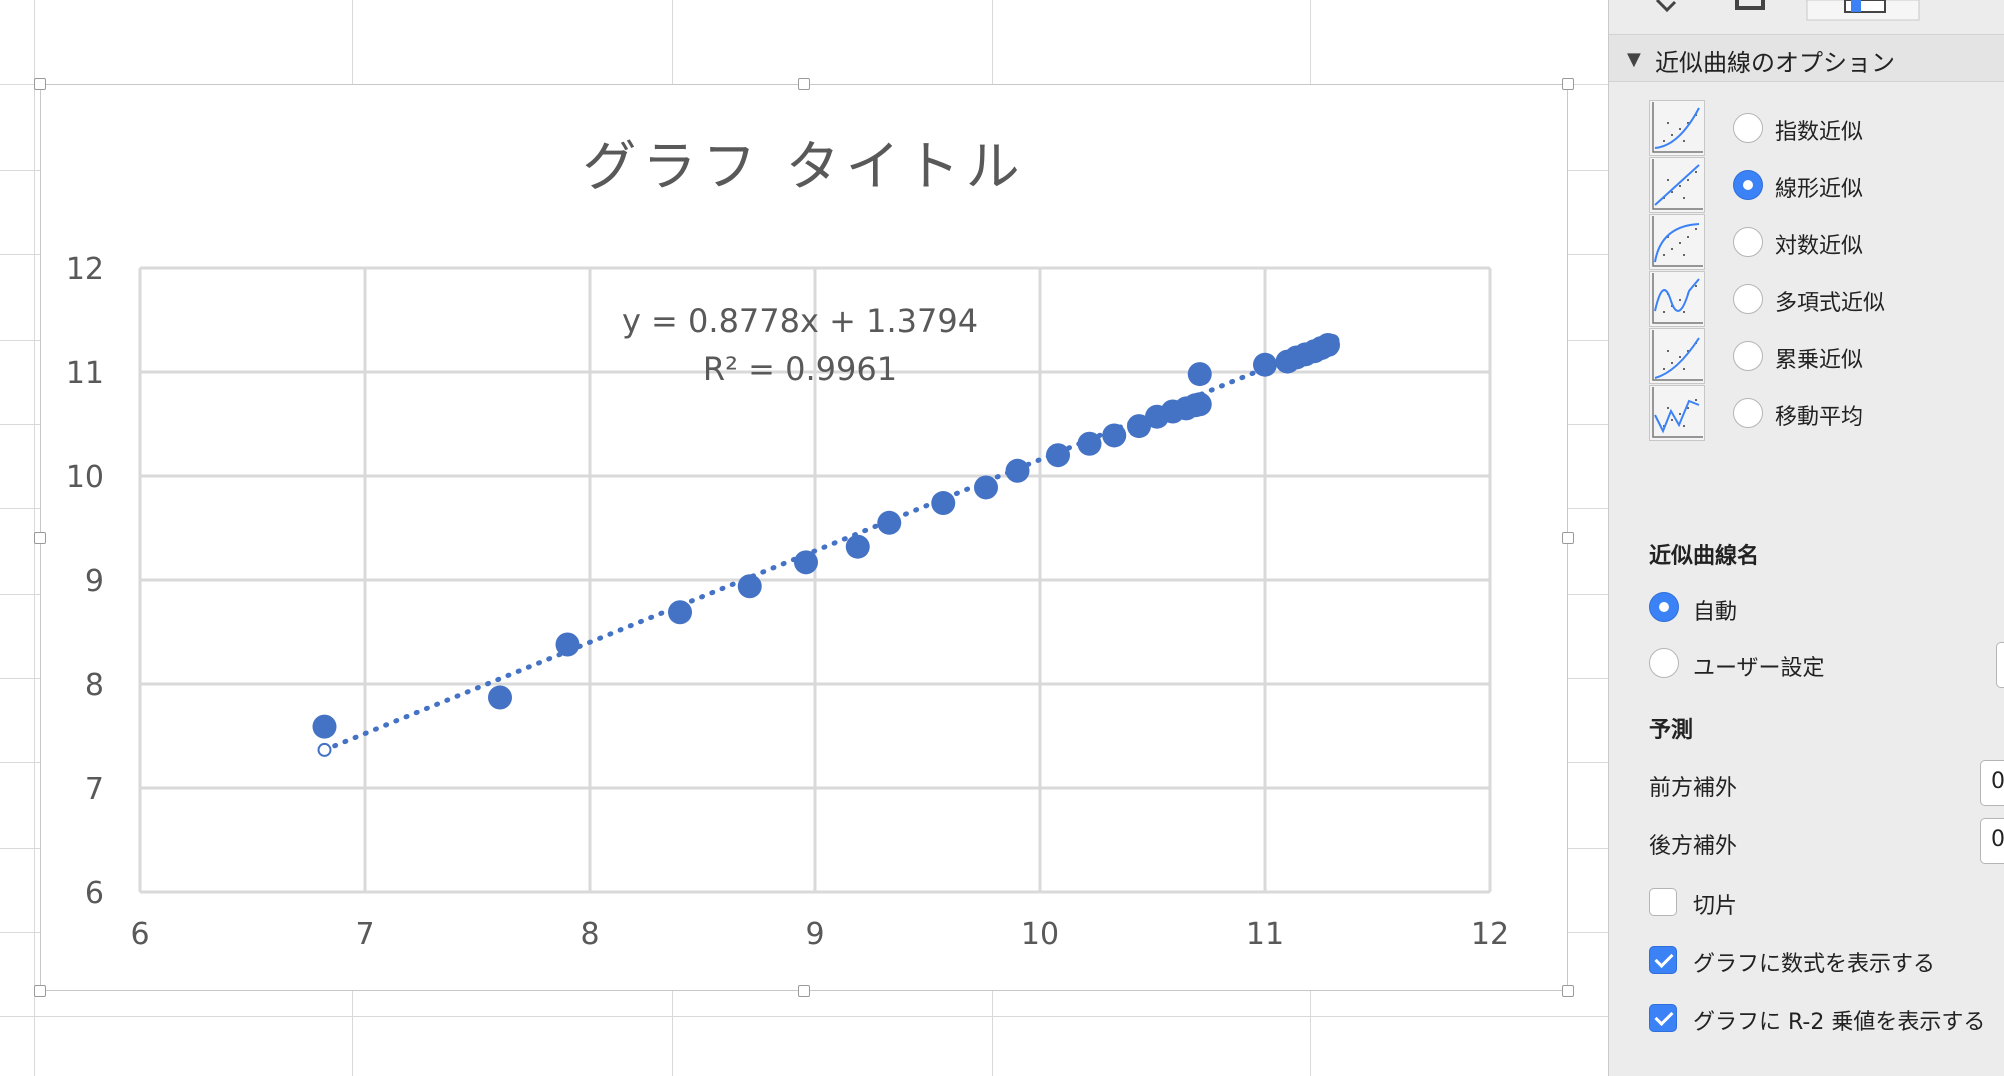  Describe the element at coordinates (1677, 413) in the screenshot. I see `moving-average-trendline-icon` at that location.